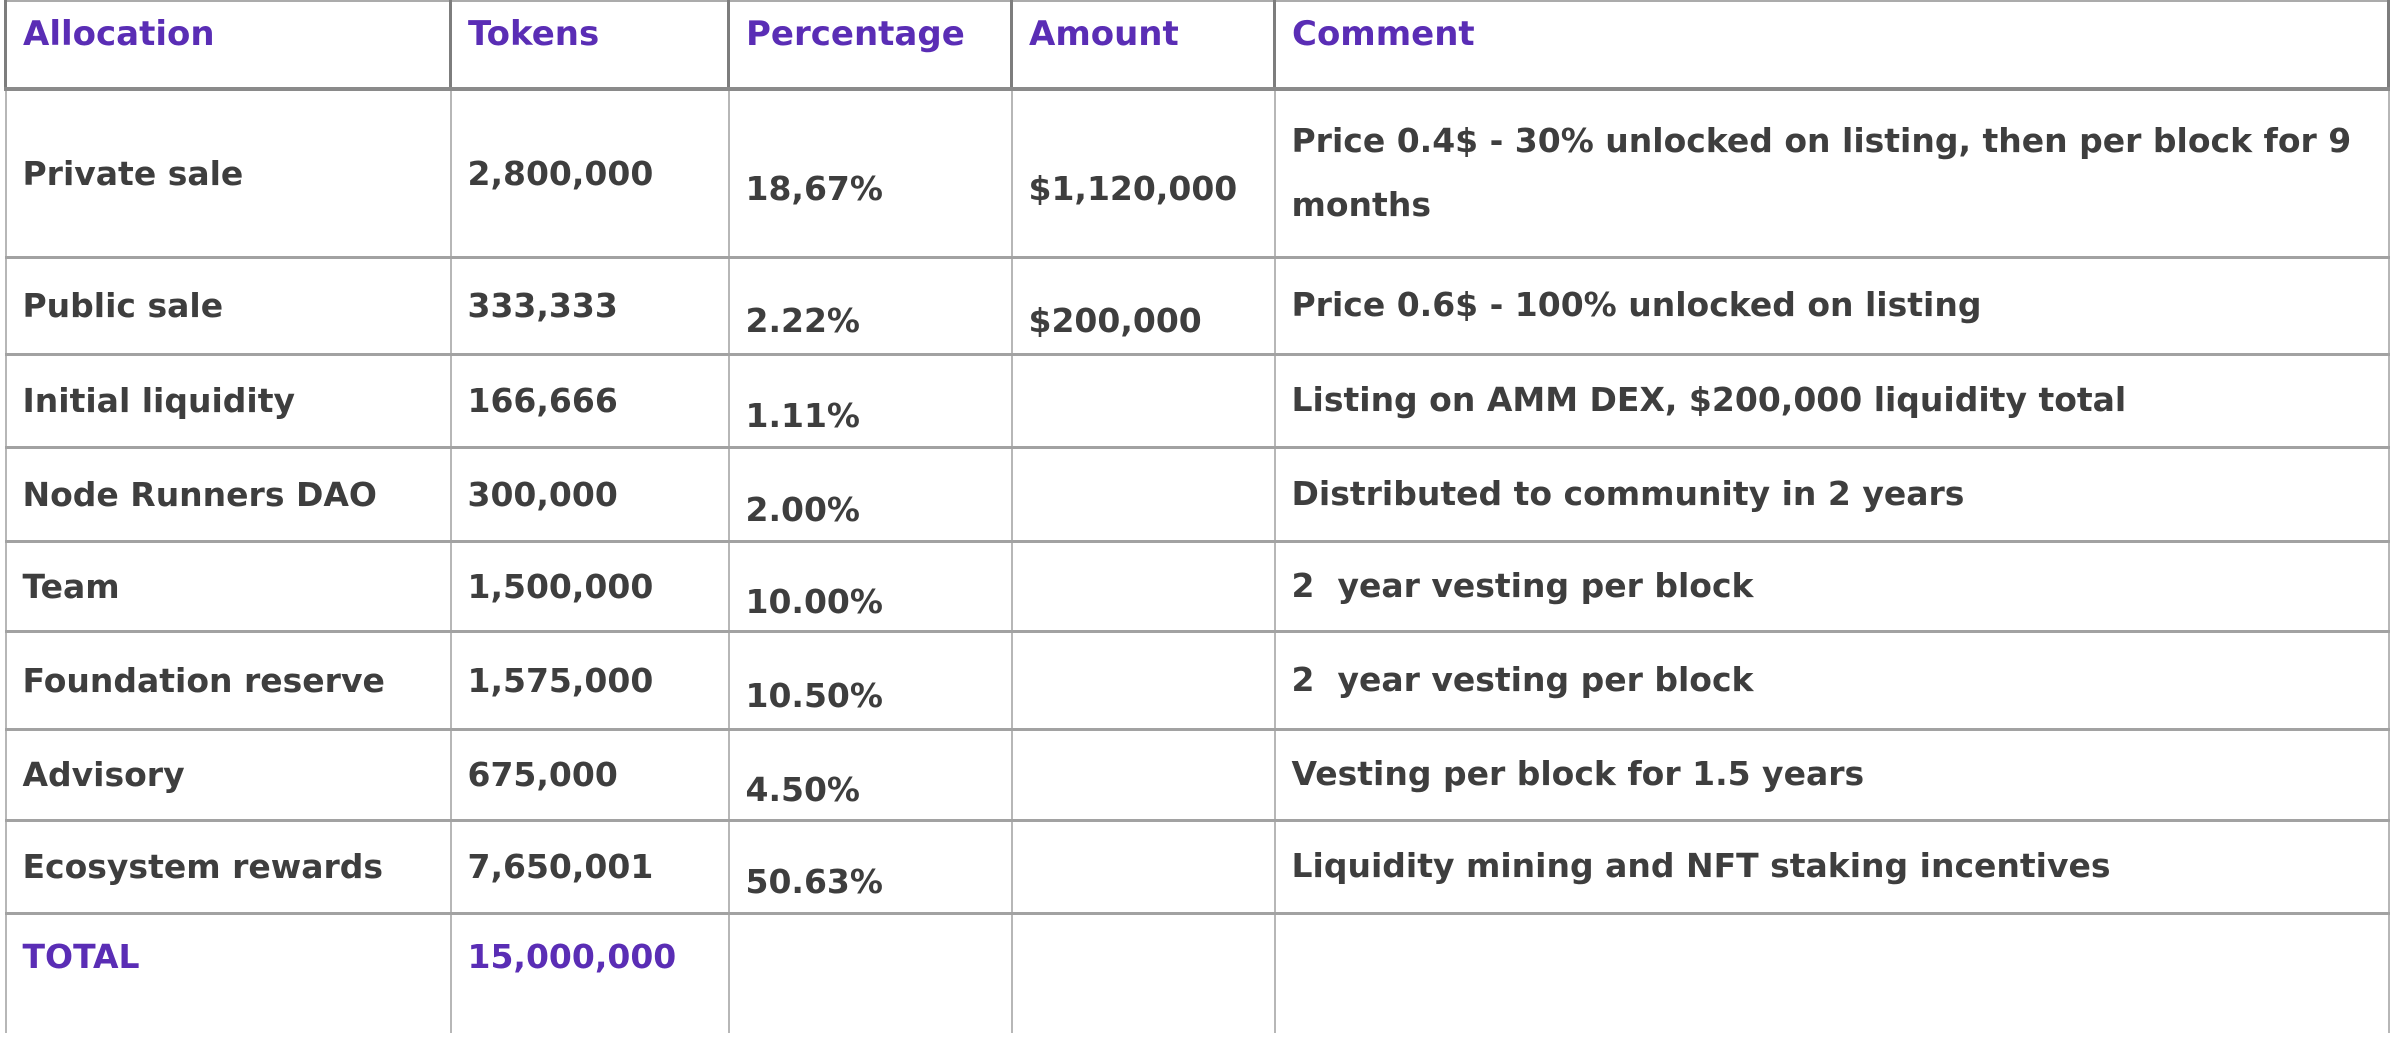  What do you see at coordinates (228, 585) in the screenshot?
I see `cell-allocation: Team` at bounding box center [228, 585].